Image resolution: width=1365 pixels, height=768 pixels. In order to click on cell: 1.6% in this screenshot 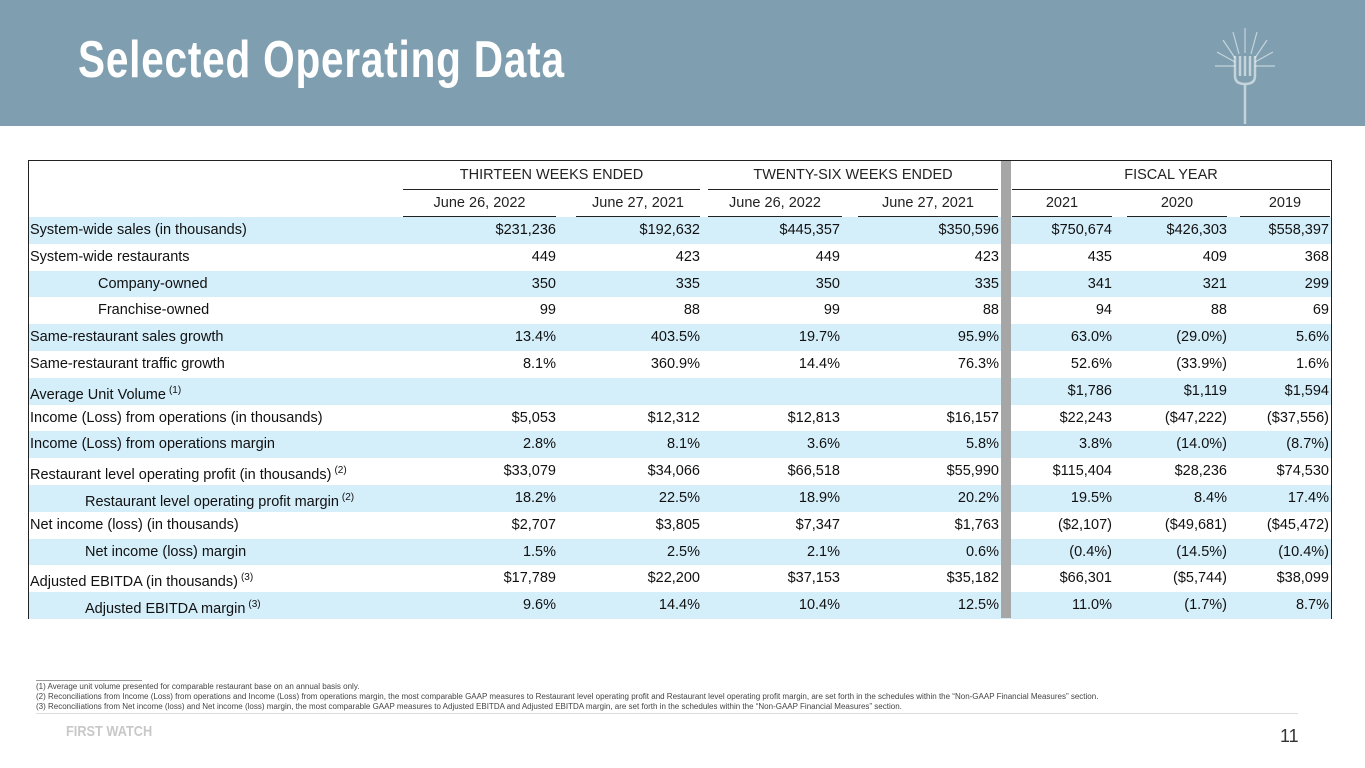, I will do `click(1312, 364)`.